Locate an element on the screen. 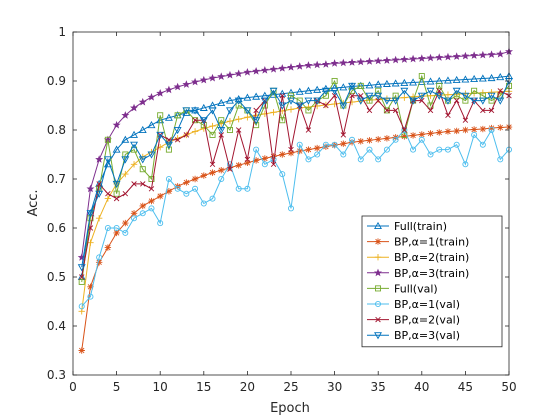 This screenshot has width=560, height=420. x-axis-label: Epoch is located at coordinates (290, 408).